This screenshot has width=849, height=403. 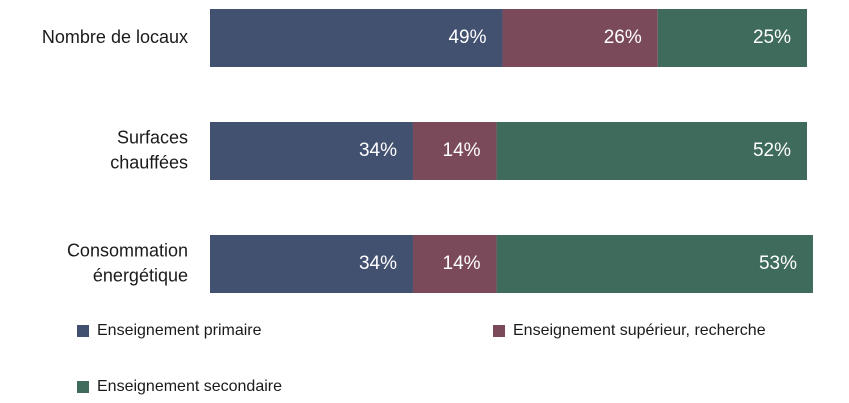 I want to click on value-label: 52%, so click(x=772, y=150).